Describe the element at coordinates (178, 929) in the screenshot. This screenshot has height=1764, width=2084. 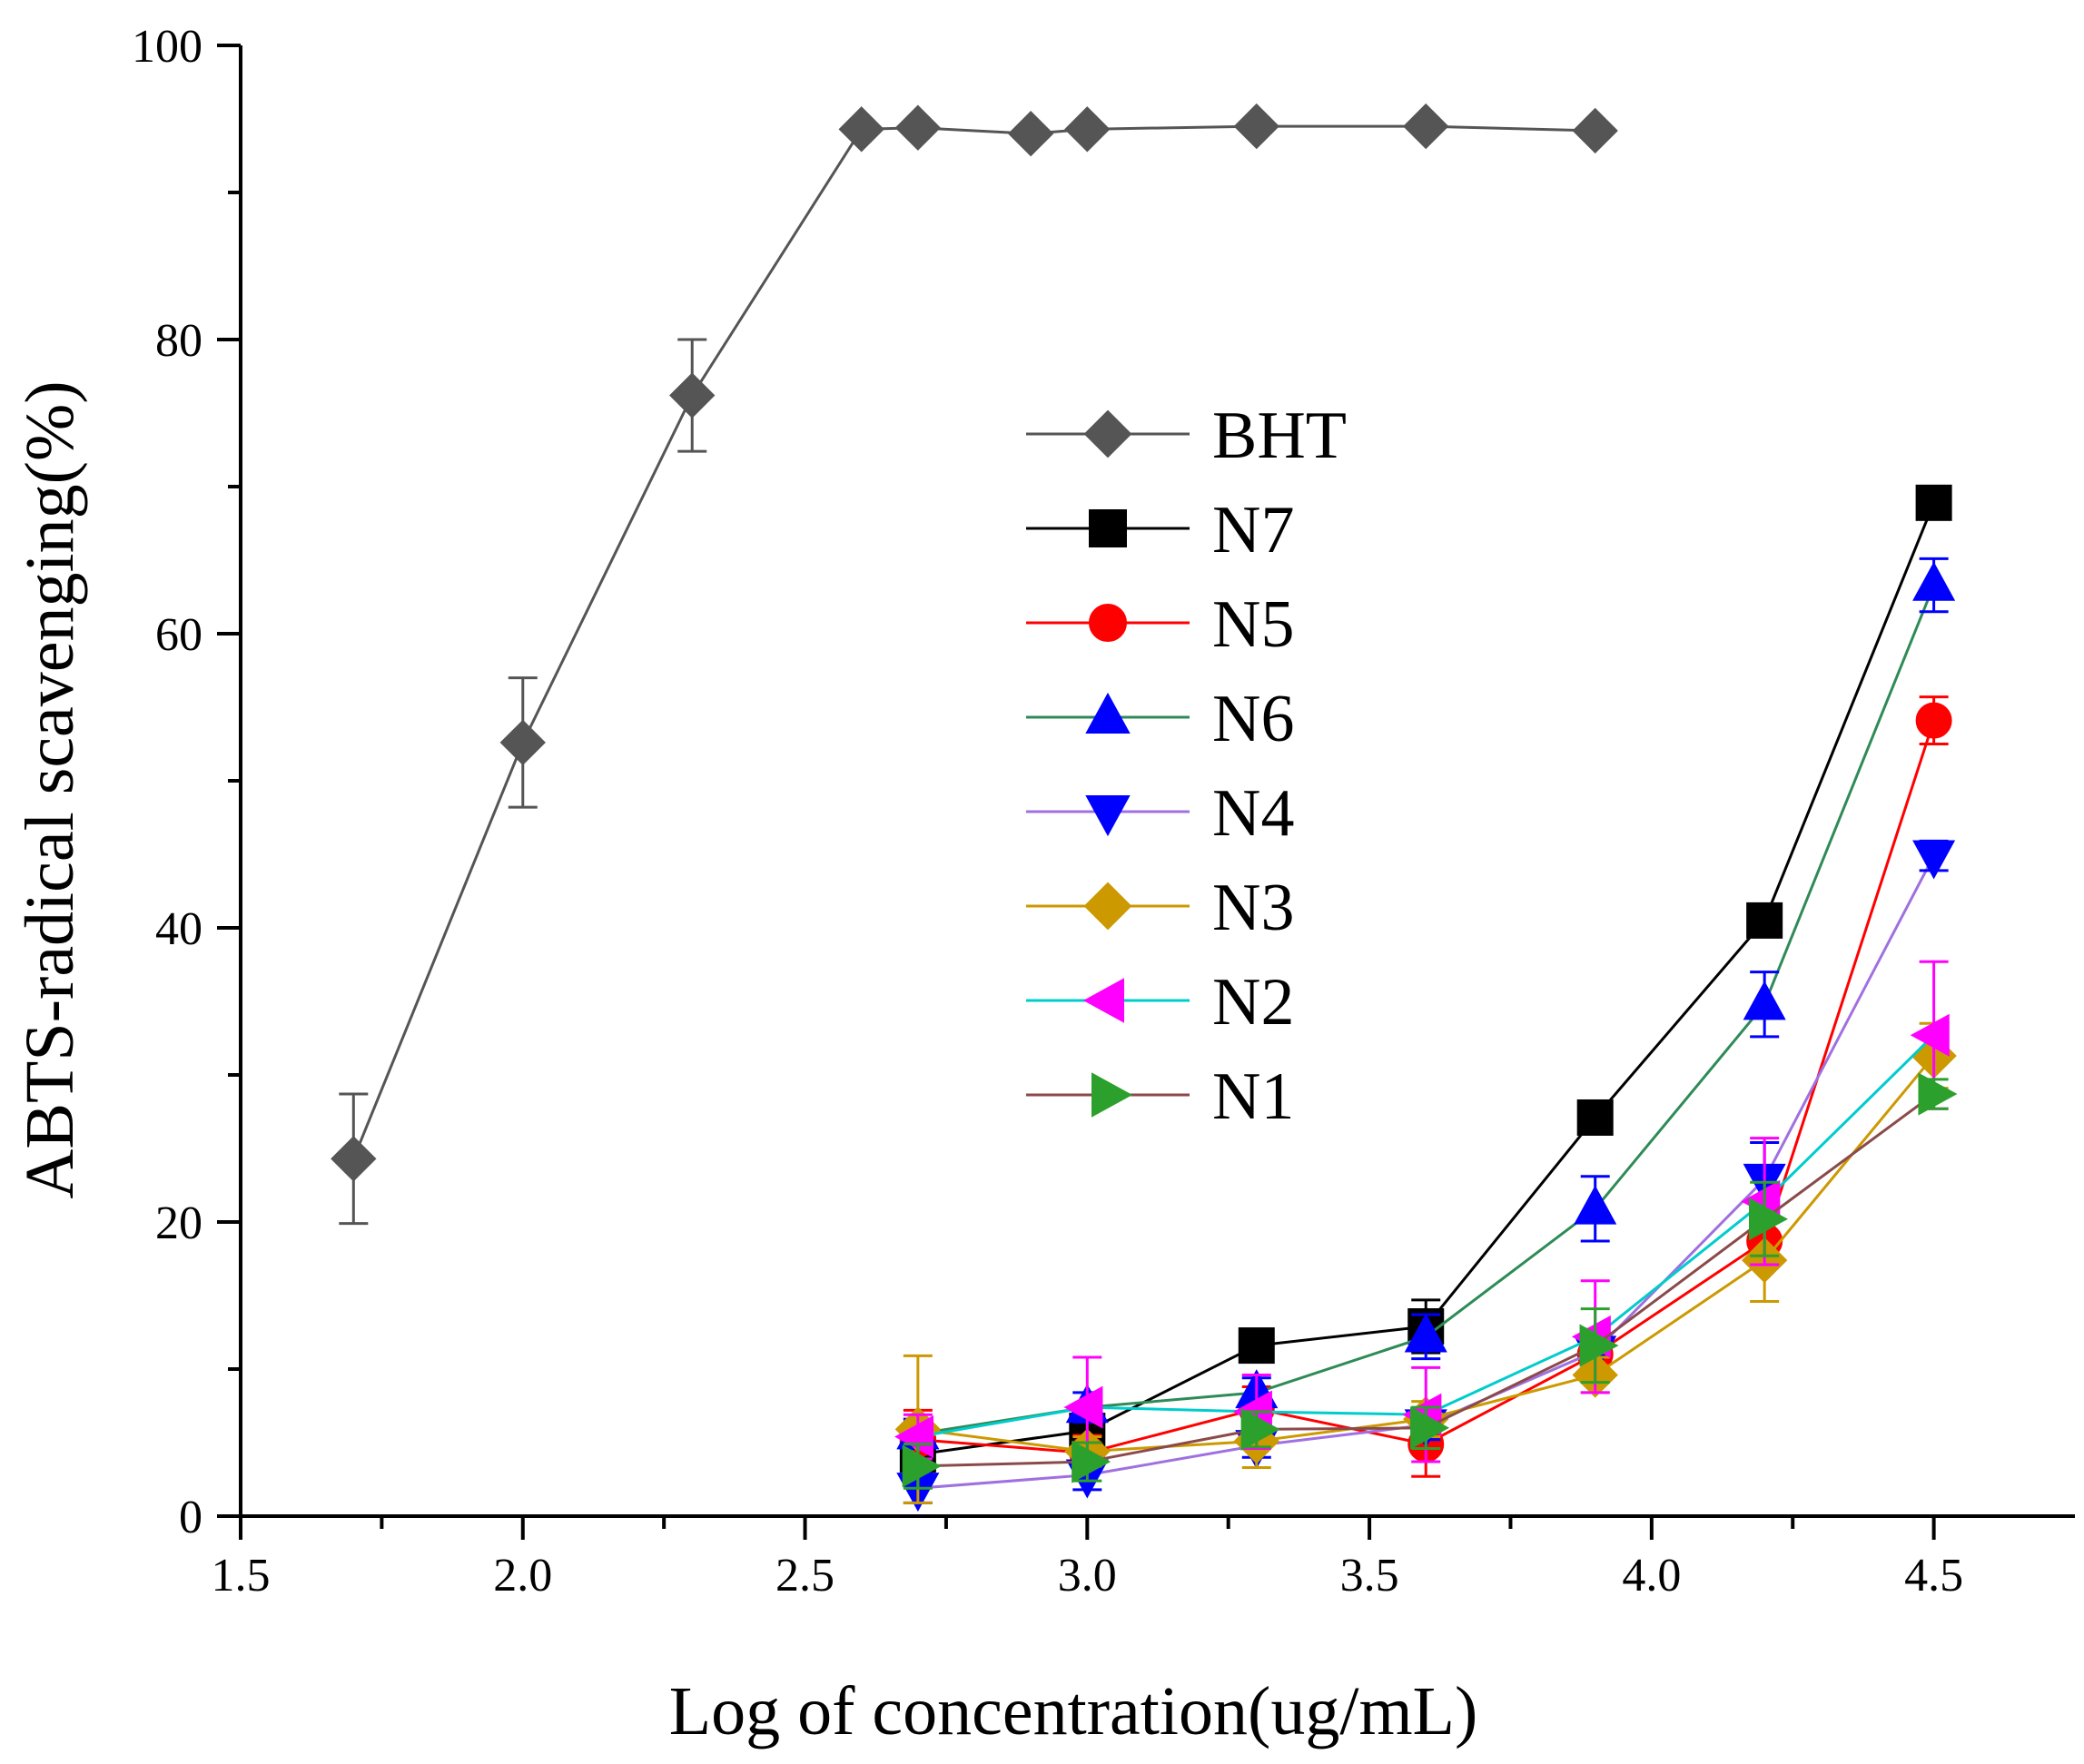
I see `y-tick-label: 40` at that location.